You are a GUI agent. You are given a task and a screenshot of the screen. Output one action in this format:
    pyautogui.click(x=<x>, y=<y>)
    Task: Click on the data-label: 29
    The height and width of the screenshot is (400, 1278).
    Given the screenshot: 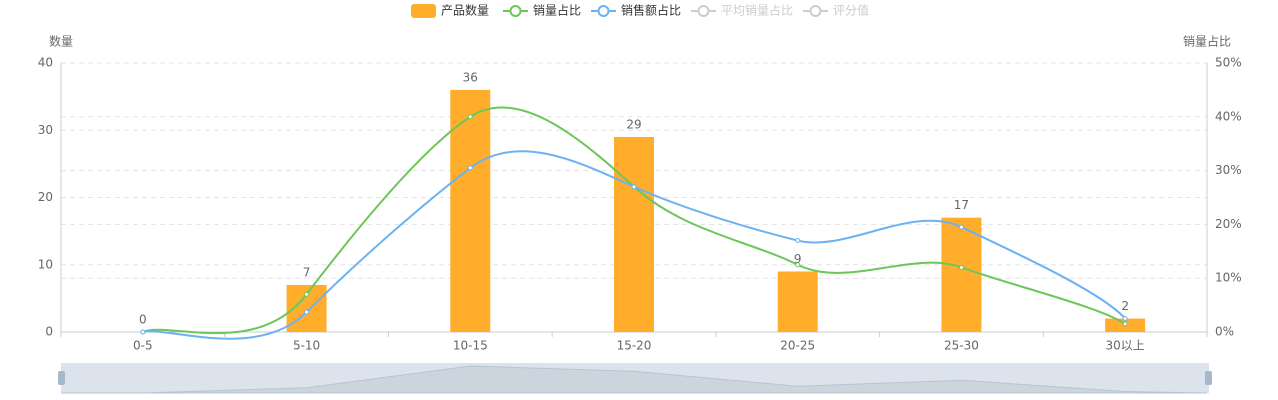 What is the action you would take?
    pyautogui.click(x=633, y=124)
    